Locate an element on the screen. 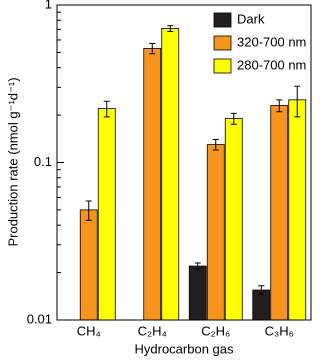 The width and height of the screenshot is (320, 362). x-tick-label: C₂H₄ is located at coordinates (152, 330).